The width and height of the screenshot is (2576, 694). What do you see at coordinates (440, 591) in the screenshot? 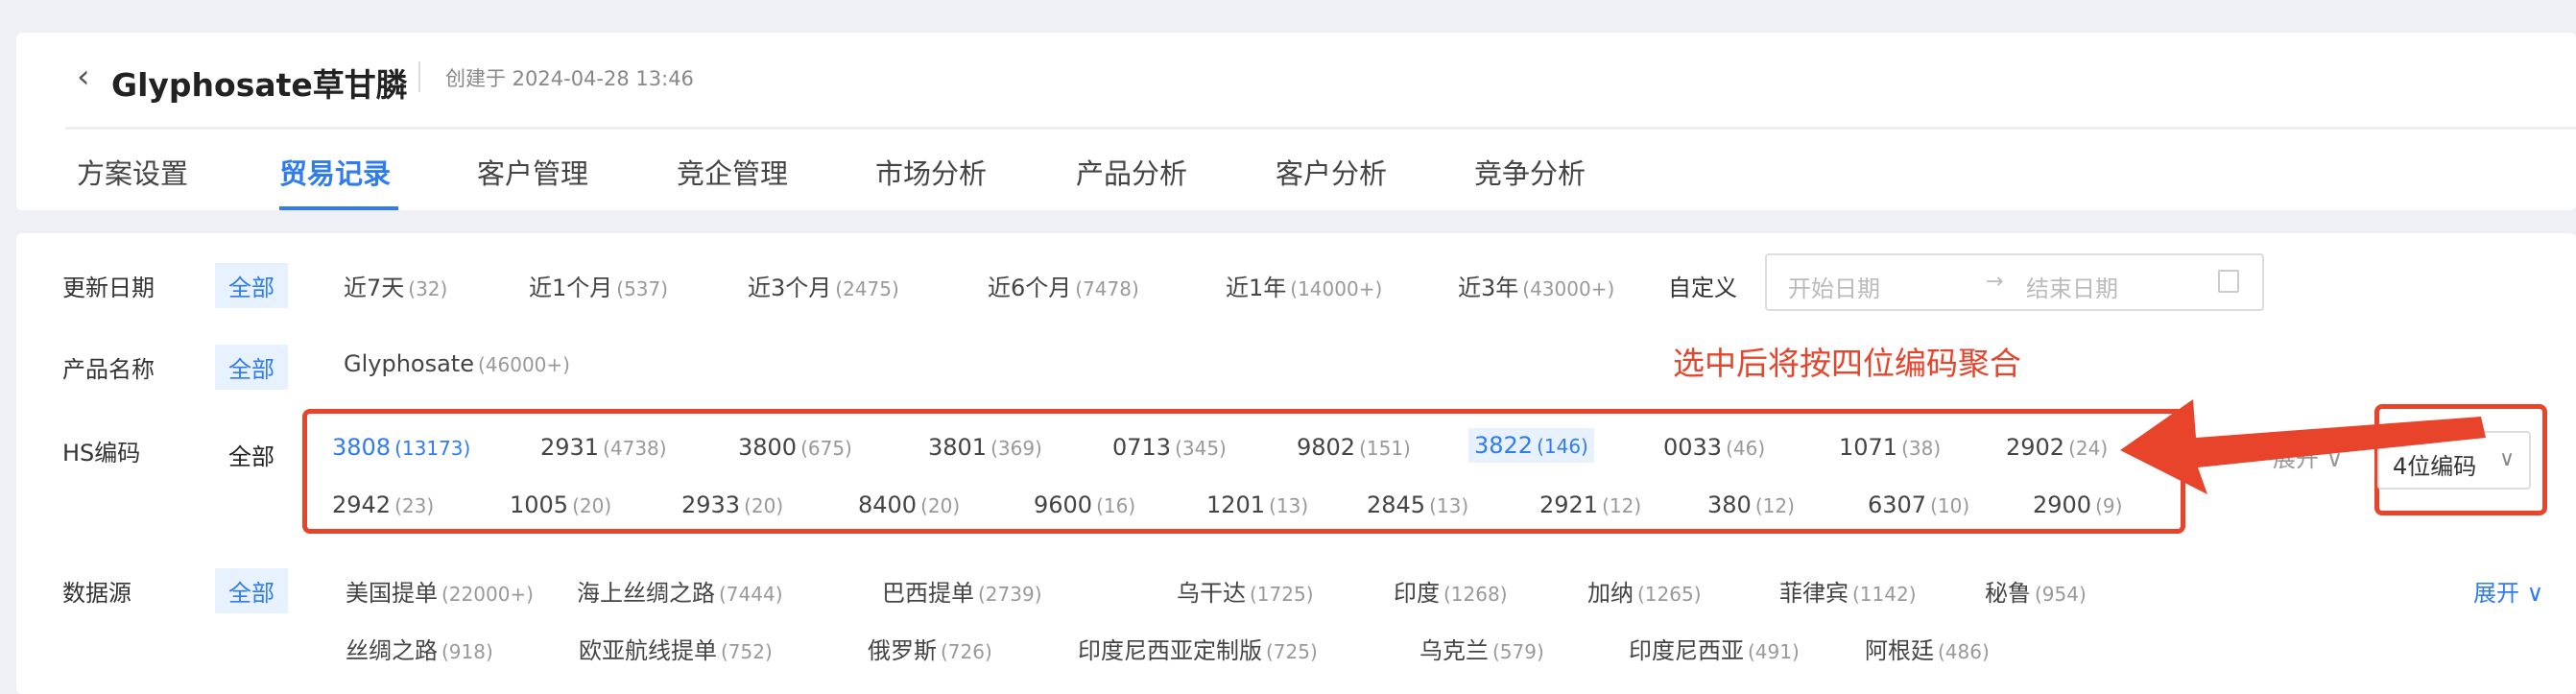
I see `filter-option-source: 美国提单 (22000+)` at bounding box center [440, 591].